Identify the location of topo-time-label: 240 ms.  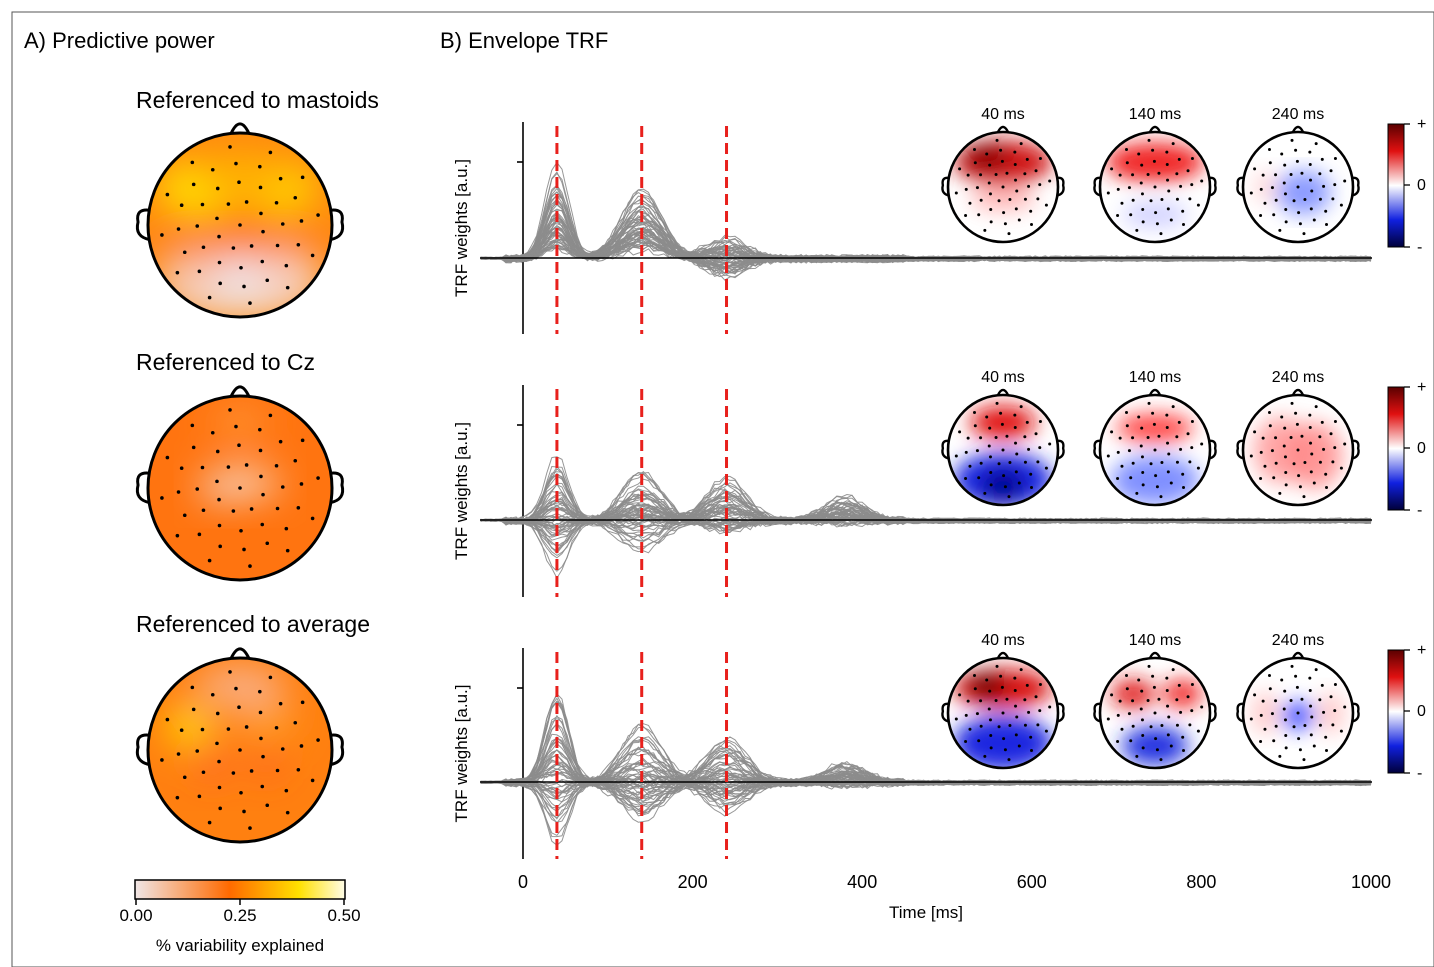
(1298, 114).